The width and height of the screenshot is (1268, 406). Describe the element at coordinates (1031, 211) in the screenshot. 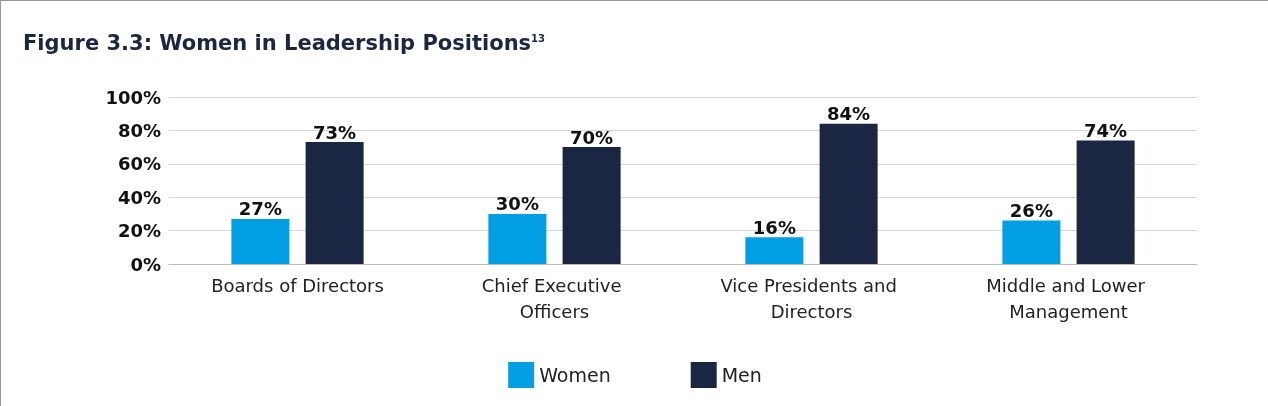

I see `data-label: 26%` at that location.